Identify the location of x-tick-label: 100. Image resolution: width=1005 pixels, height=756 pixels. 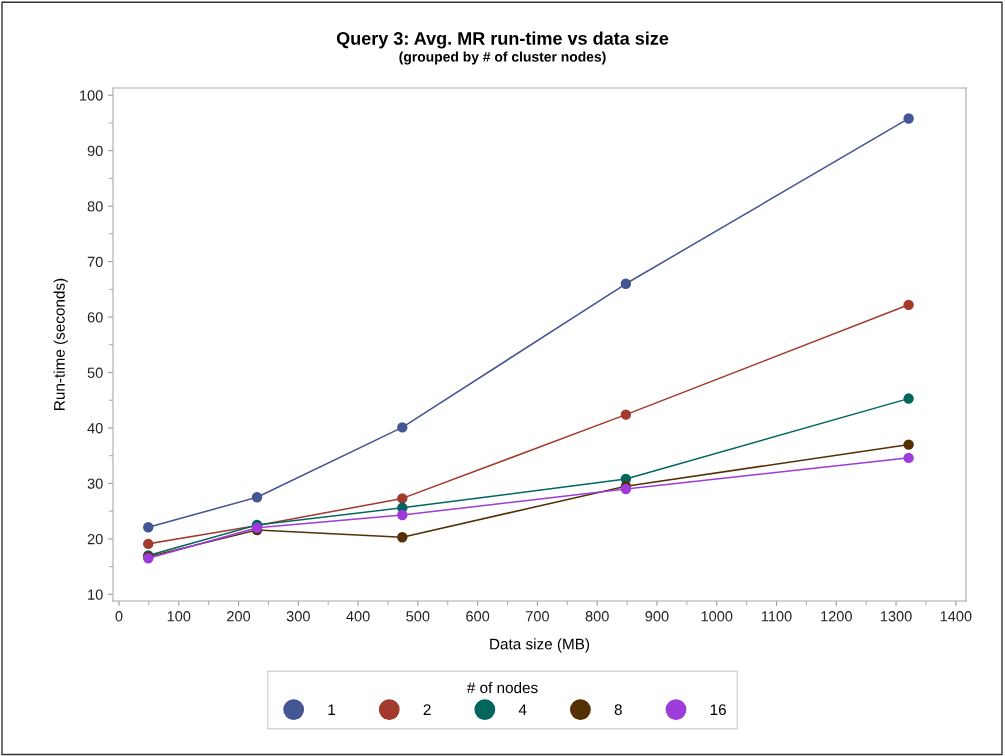
(179, 616).